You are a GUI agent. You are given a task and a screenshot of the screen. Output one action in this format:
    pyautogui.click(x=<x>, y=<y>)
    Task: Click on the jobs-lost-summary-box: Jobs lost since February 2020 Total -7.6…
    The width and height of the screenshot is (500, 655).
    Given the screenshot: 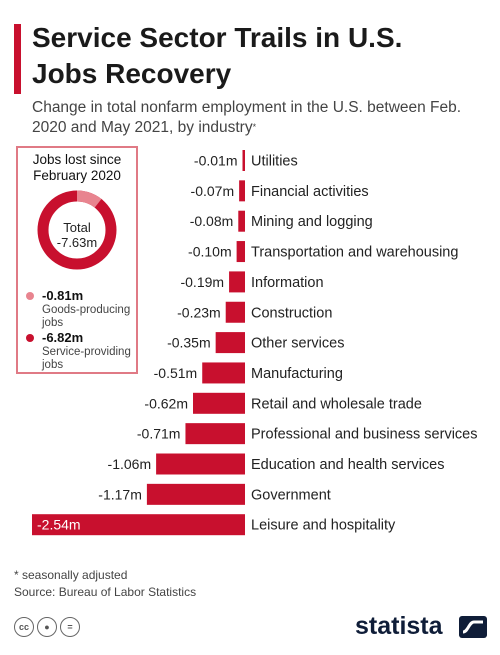 What is the action you would take?
    pyautogui.click(x=77, y=260)
    